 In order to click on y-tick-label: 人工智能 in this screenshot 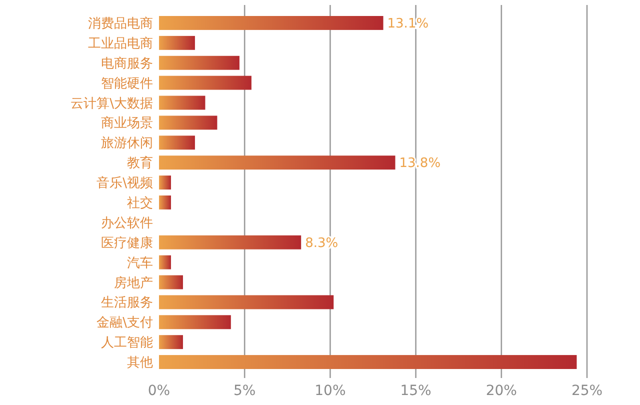, I will do `click(127, 343)`.